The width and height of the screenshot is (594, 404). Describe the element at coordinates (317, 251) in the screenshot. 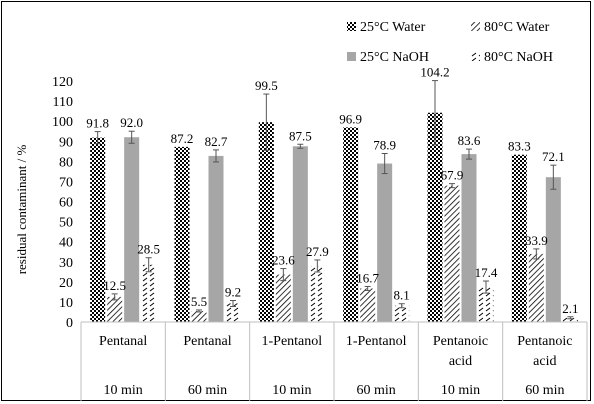

I see `data-label: 27.9` at that location.